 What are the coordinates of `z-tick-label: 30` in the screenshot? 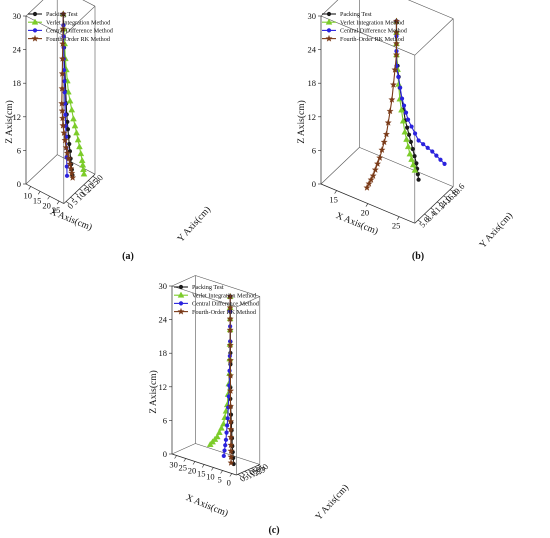 It's located at (17, 16).